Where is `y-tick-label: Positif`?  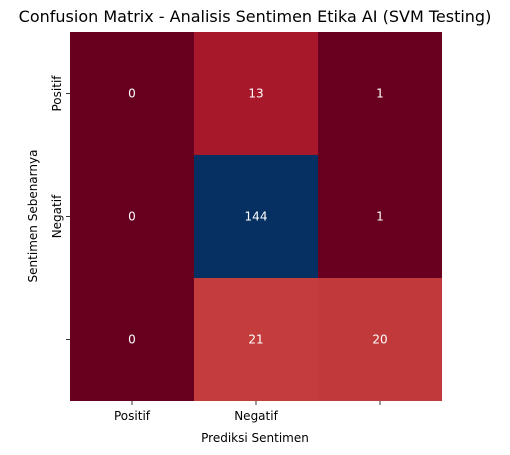
y-tick-label: Positif is located at coordinates (57, 93).